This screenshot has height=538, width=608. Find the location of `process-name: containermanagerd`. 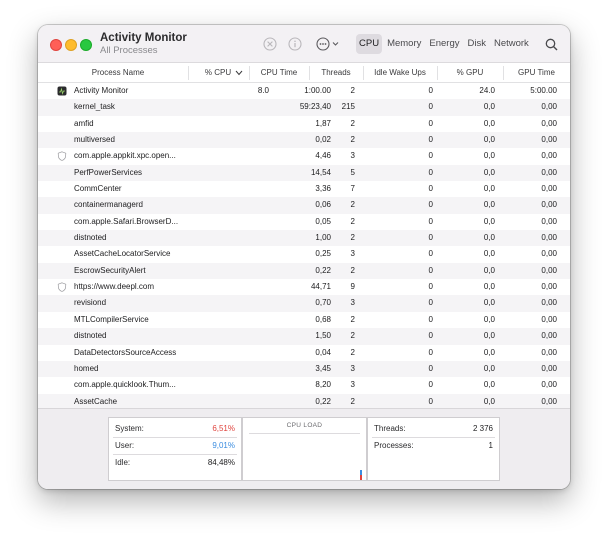

process-name: containermanagerd is located at coordinates (108, 205).